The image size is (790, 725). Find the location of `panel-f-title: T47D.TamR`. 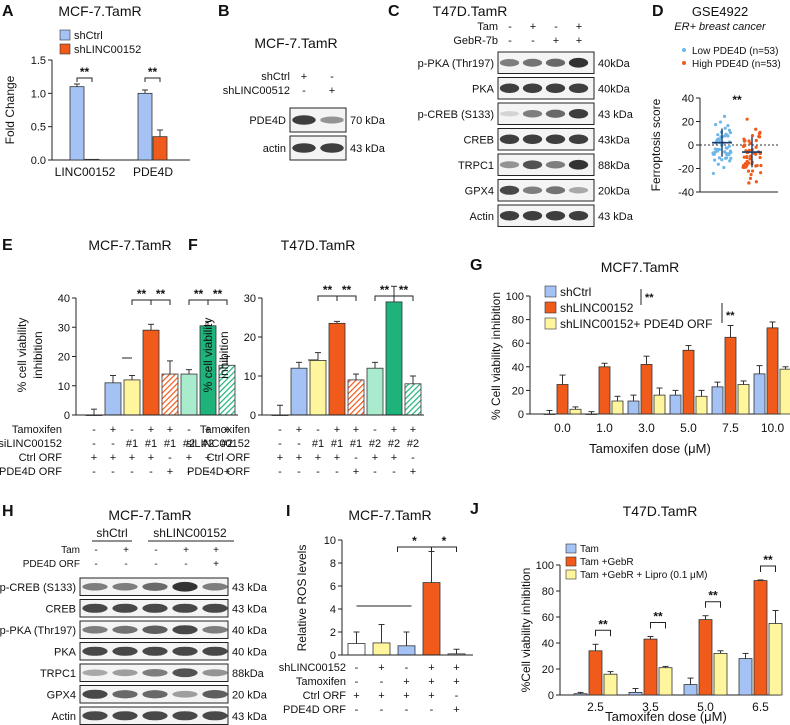

panel-f-title: T47D.TamR is located at coordinates (318, 245).